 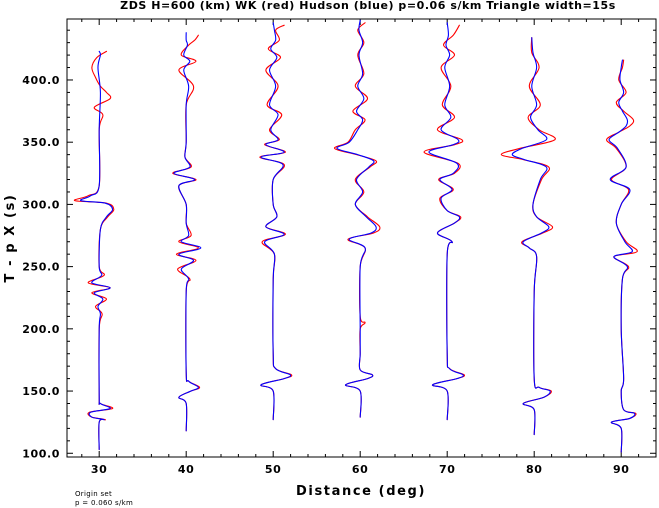 I want to click on x-tick-label: 60, so click(x=360, y=469).